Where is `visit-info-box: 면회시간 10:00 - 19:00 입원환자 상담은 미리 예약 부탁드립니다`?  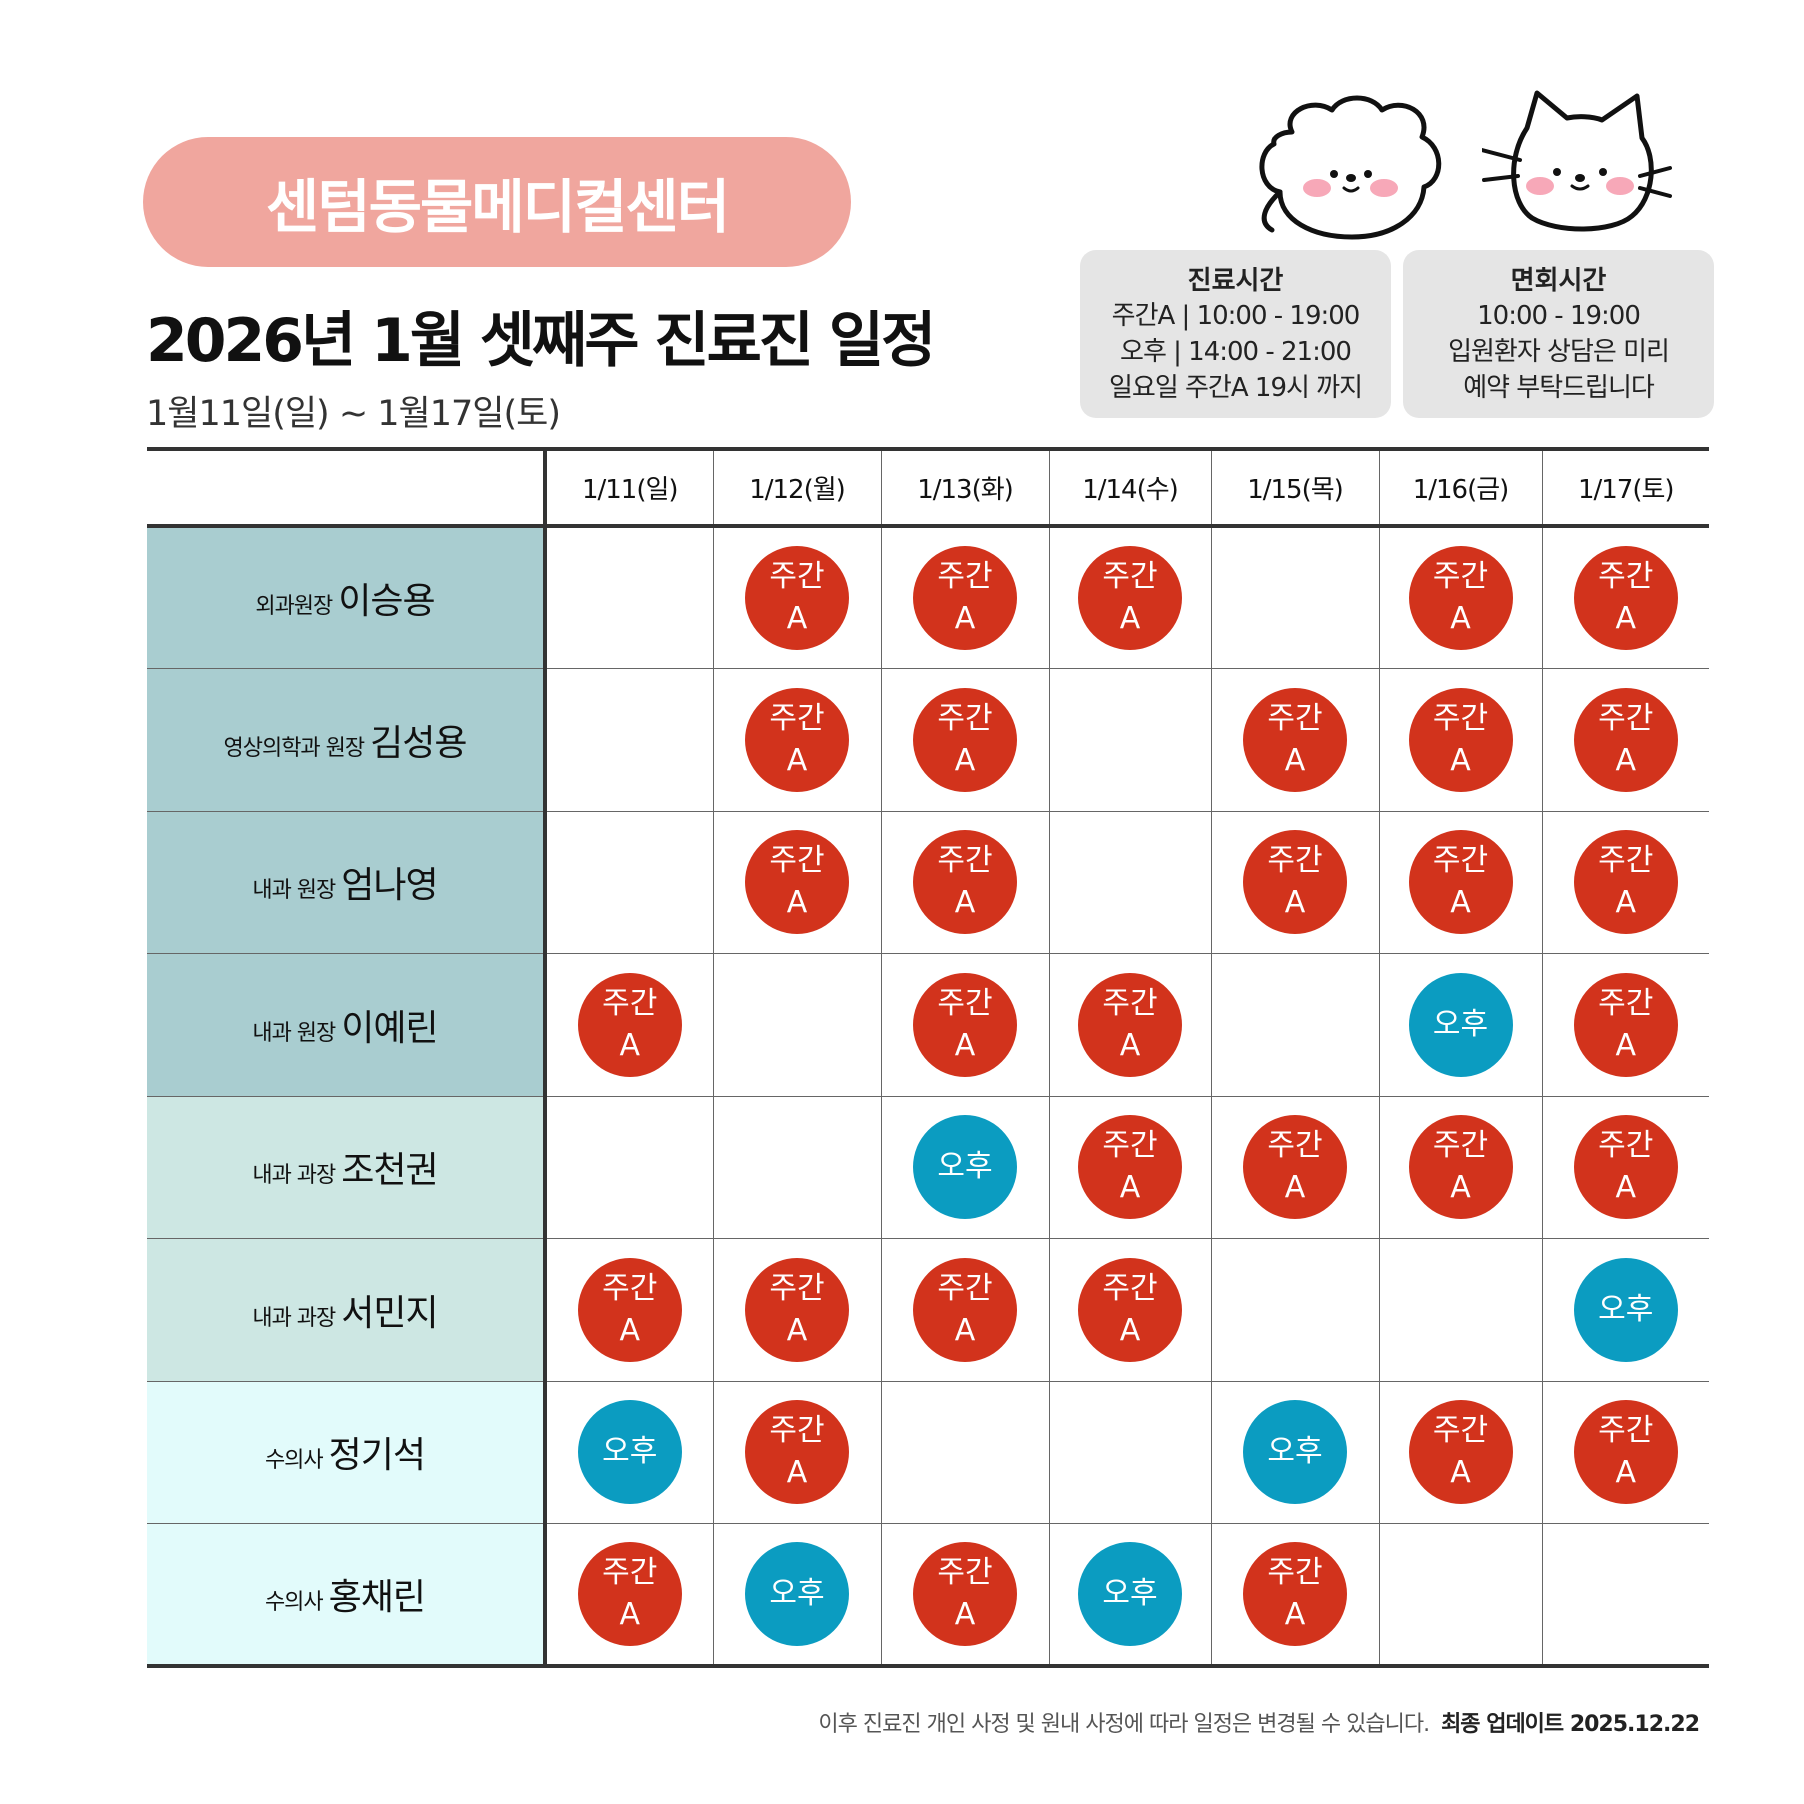
visit-info-box: 면회시간 10:00 - 19:00 입원환자 상담은 미리 예약 부탁드립니다 is located at coordinates (1558, 334).